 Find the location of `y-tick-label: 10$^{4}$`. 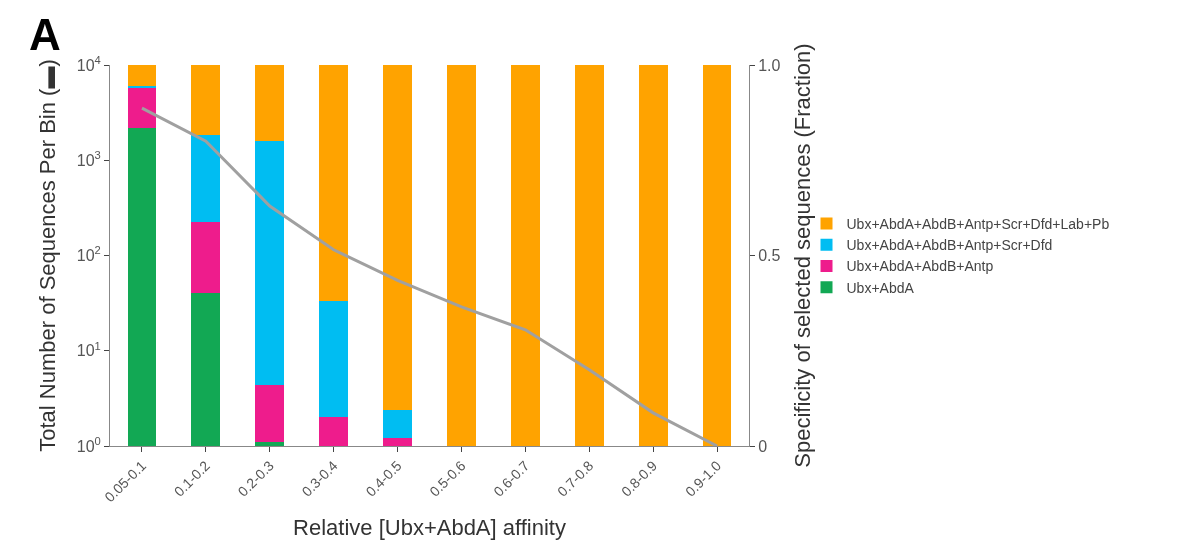

y-tick-label: 10$^{4}$ is located at coordinates (88, 63).